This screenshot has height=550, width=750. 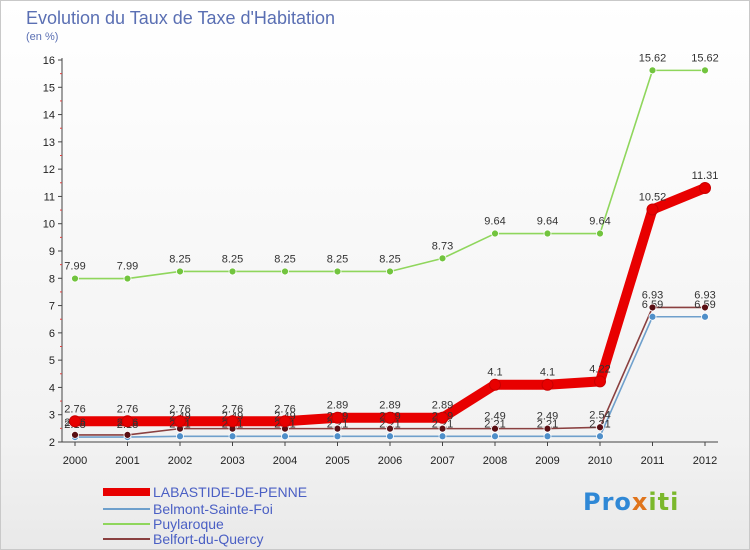 I want to click on x-tick-label: 2001, so click(x=127, y=461).